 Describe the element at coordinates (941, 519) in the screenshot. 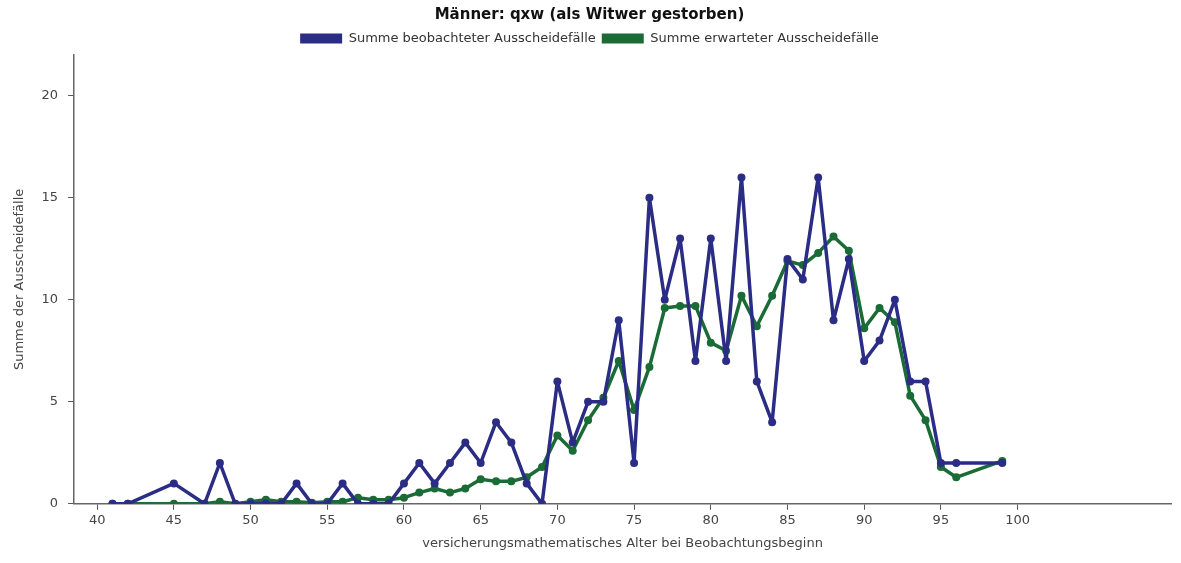

I see `x-tick-label: 95` at that location.